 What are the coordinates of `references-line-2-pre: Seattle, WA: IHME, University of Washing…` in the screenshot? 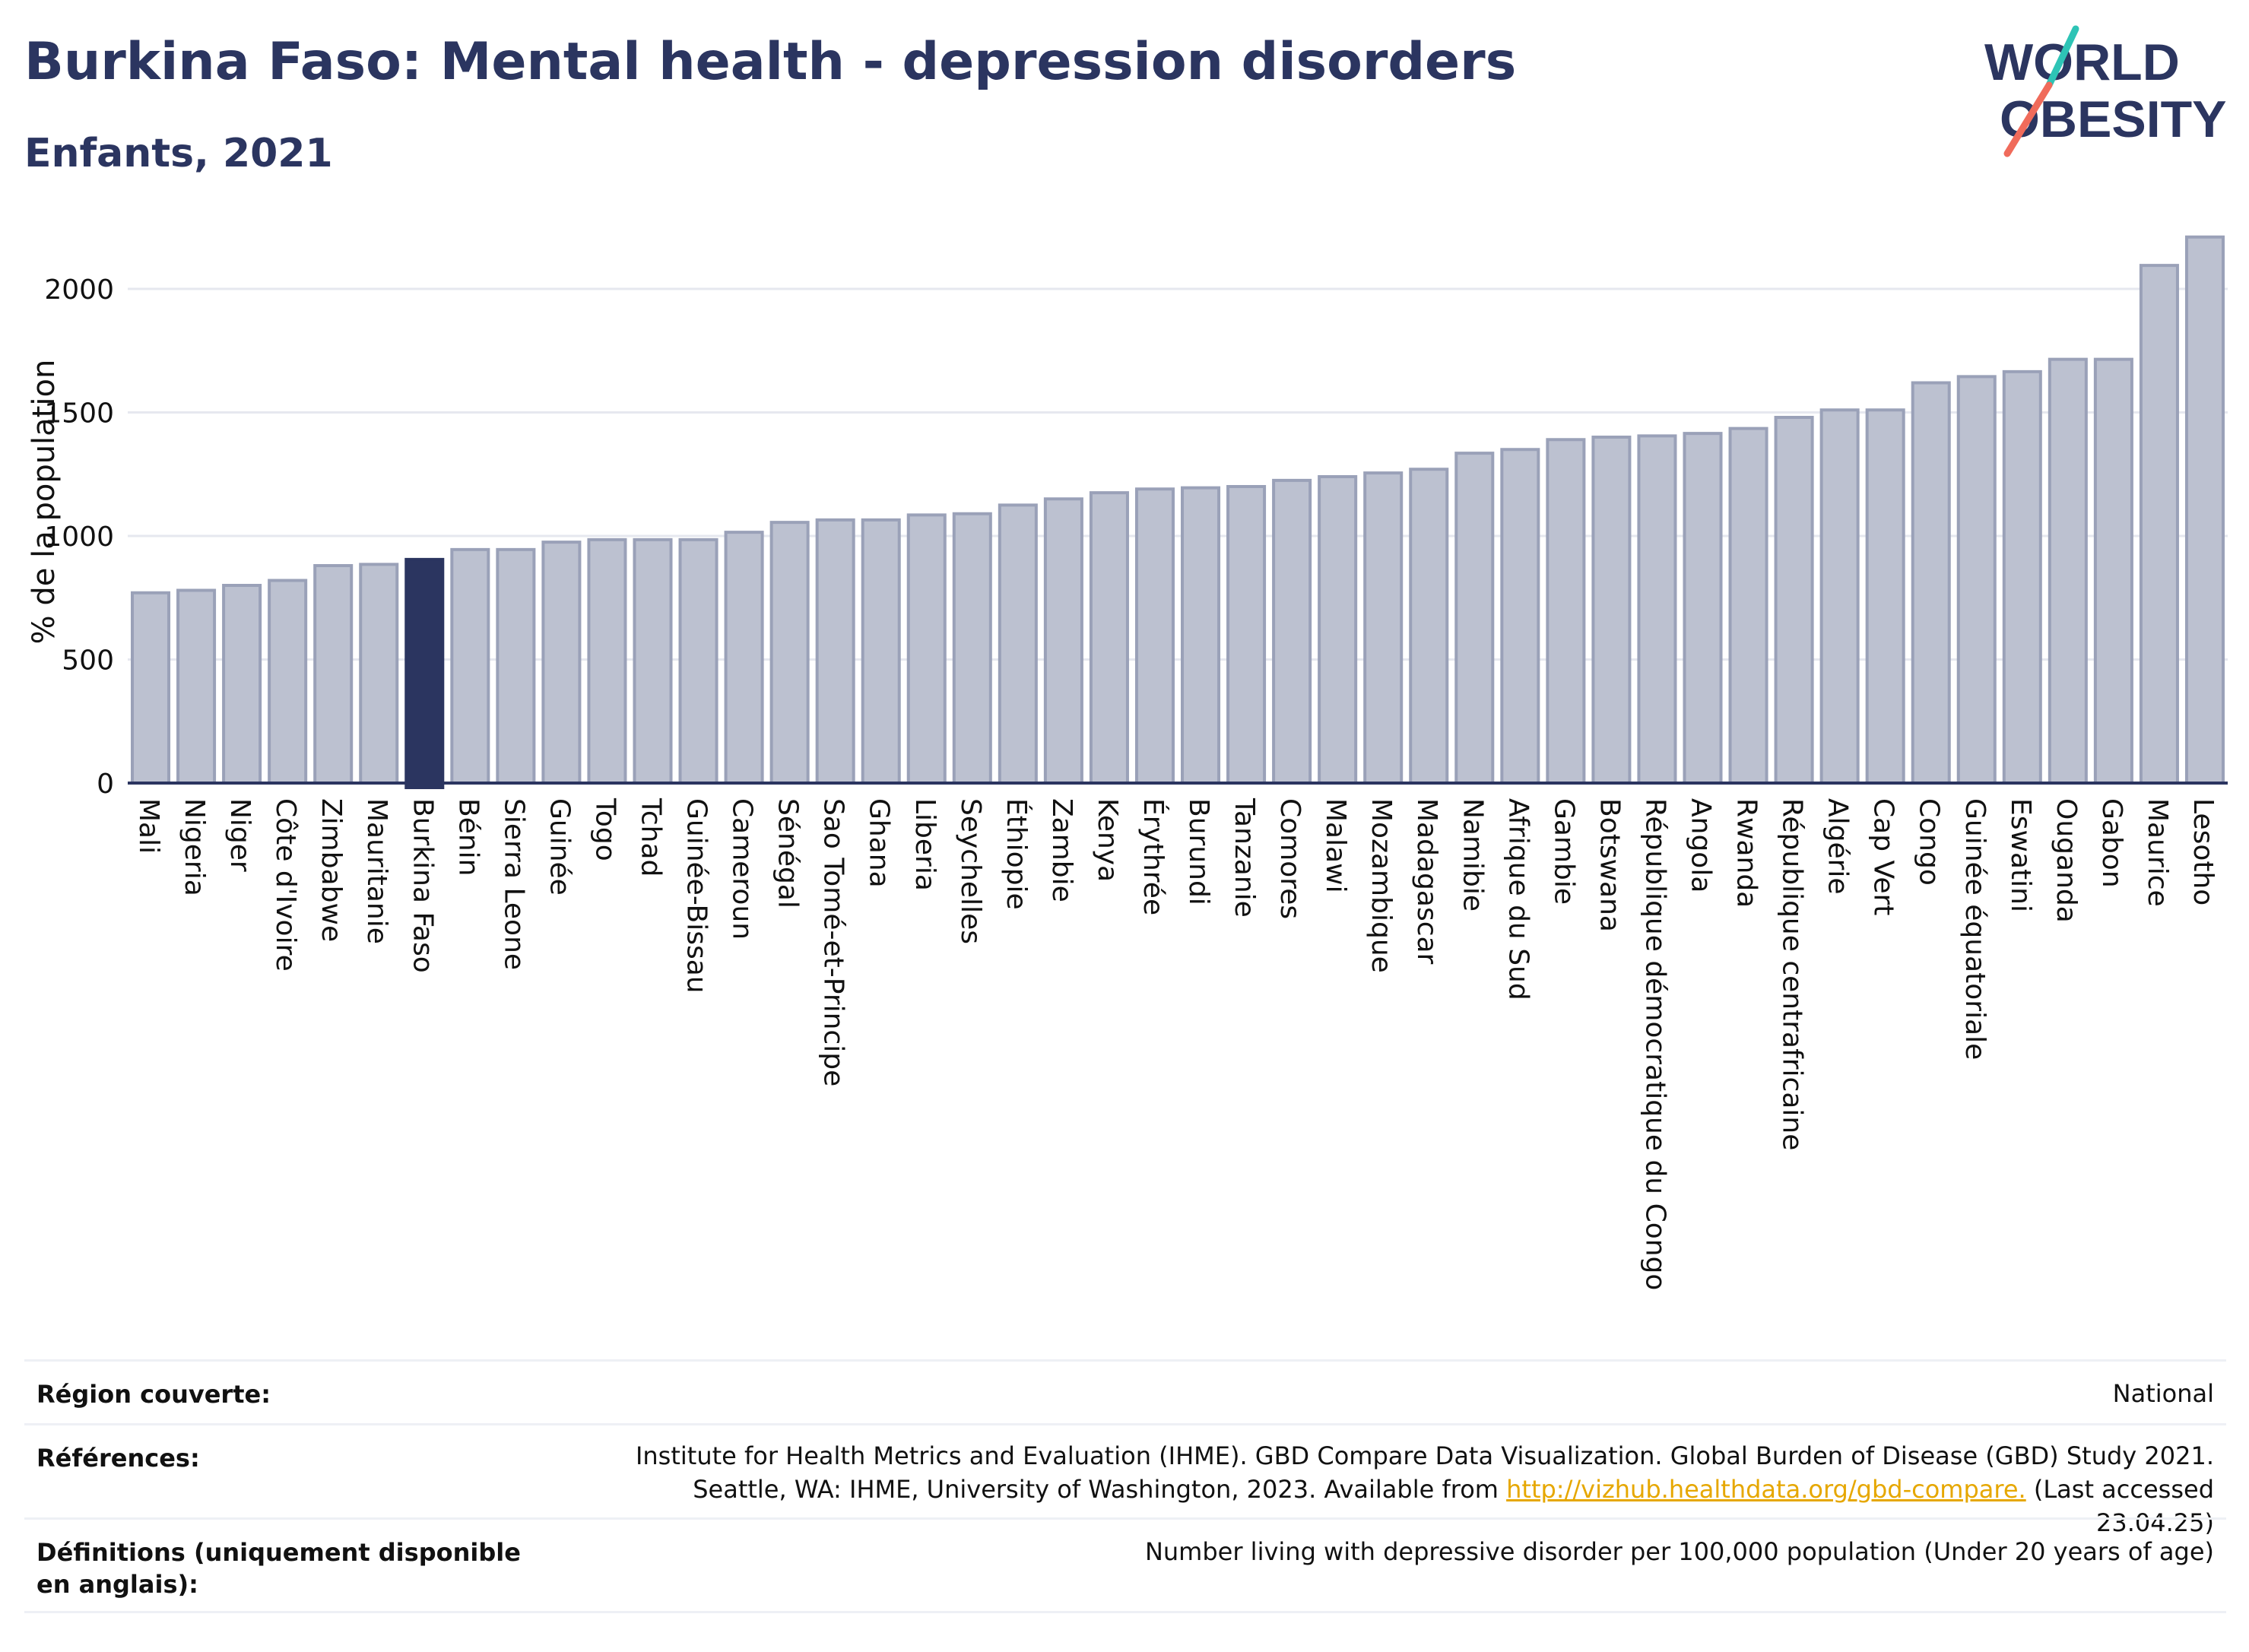 It's located at (1100, 1489).